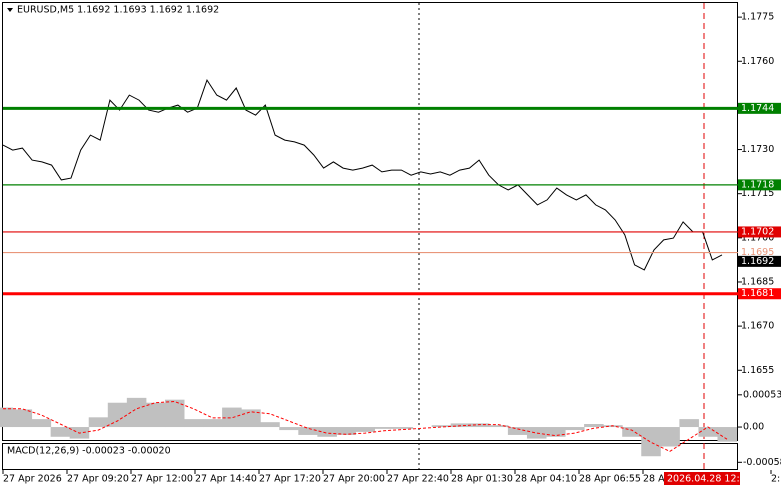 Image resolution: width=781 pixels, height=489 pixels. I want to click on x-tick-label: 28 Apr 04:10, so click(546, 479).